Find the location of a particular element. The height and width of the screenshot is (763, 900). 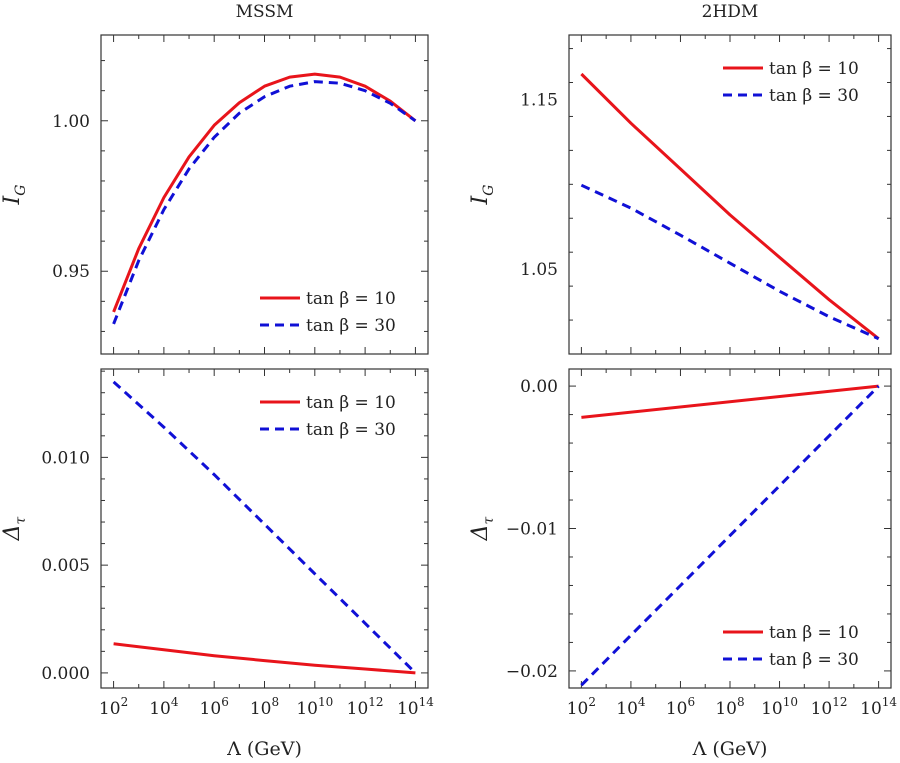

y-tick-label: 0.010 is located at coordinates (65, 458).